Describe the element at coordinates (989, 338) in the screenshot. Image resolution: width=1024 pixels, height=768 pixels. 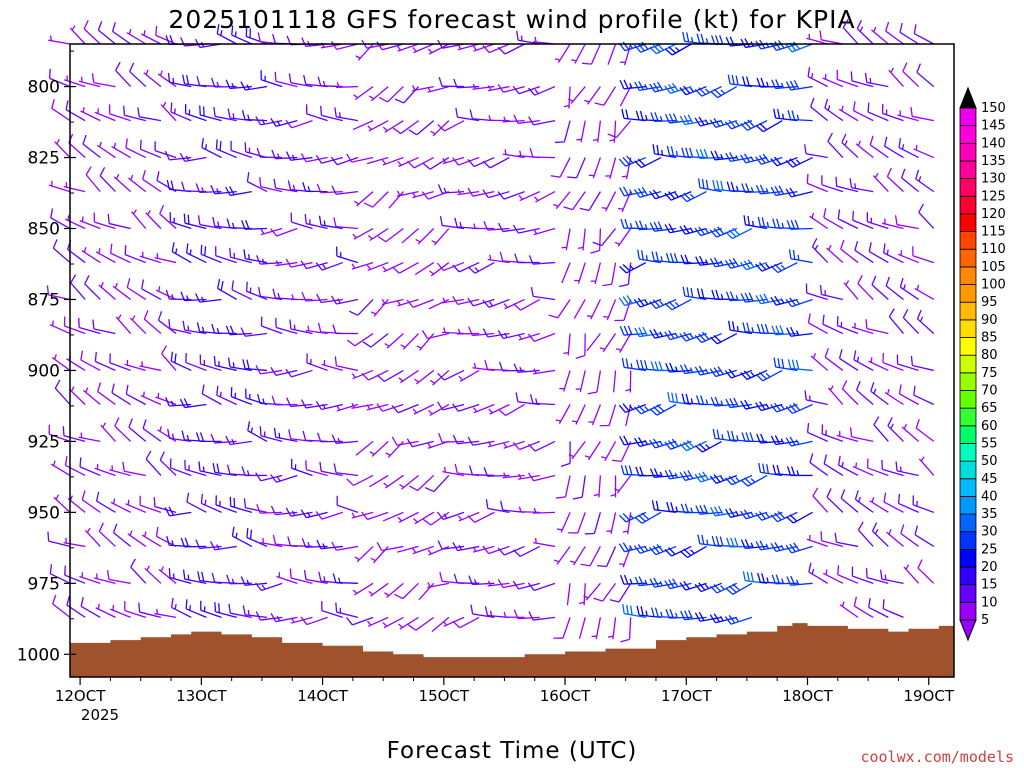
I see `colorbar-label: 85` at that location.